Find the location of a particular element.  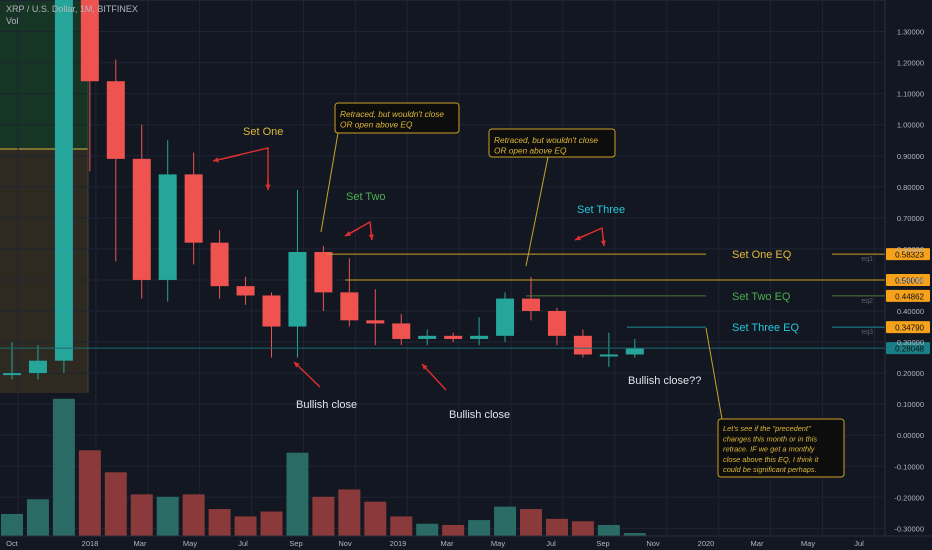

callout-two-box is located at coordinates (552, 143).